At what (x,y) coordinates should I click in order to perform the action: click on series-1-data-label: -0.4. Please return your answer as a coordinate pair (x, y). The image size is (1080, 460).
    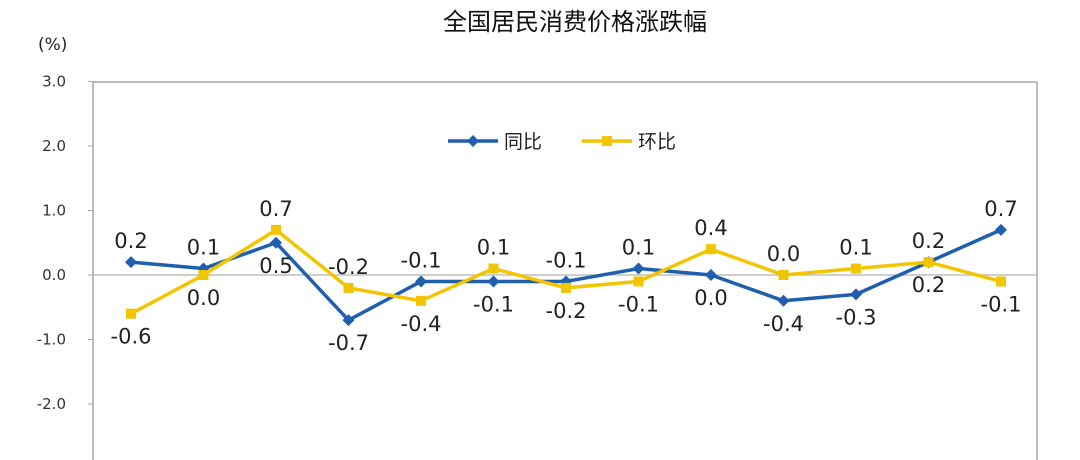
    Looking at the image, I should click on (783, 324).